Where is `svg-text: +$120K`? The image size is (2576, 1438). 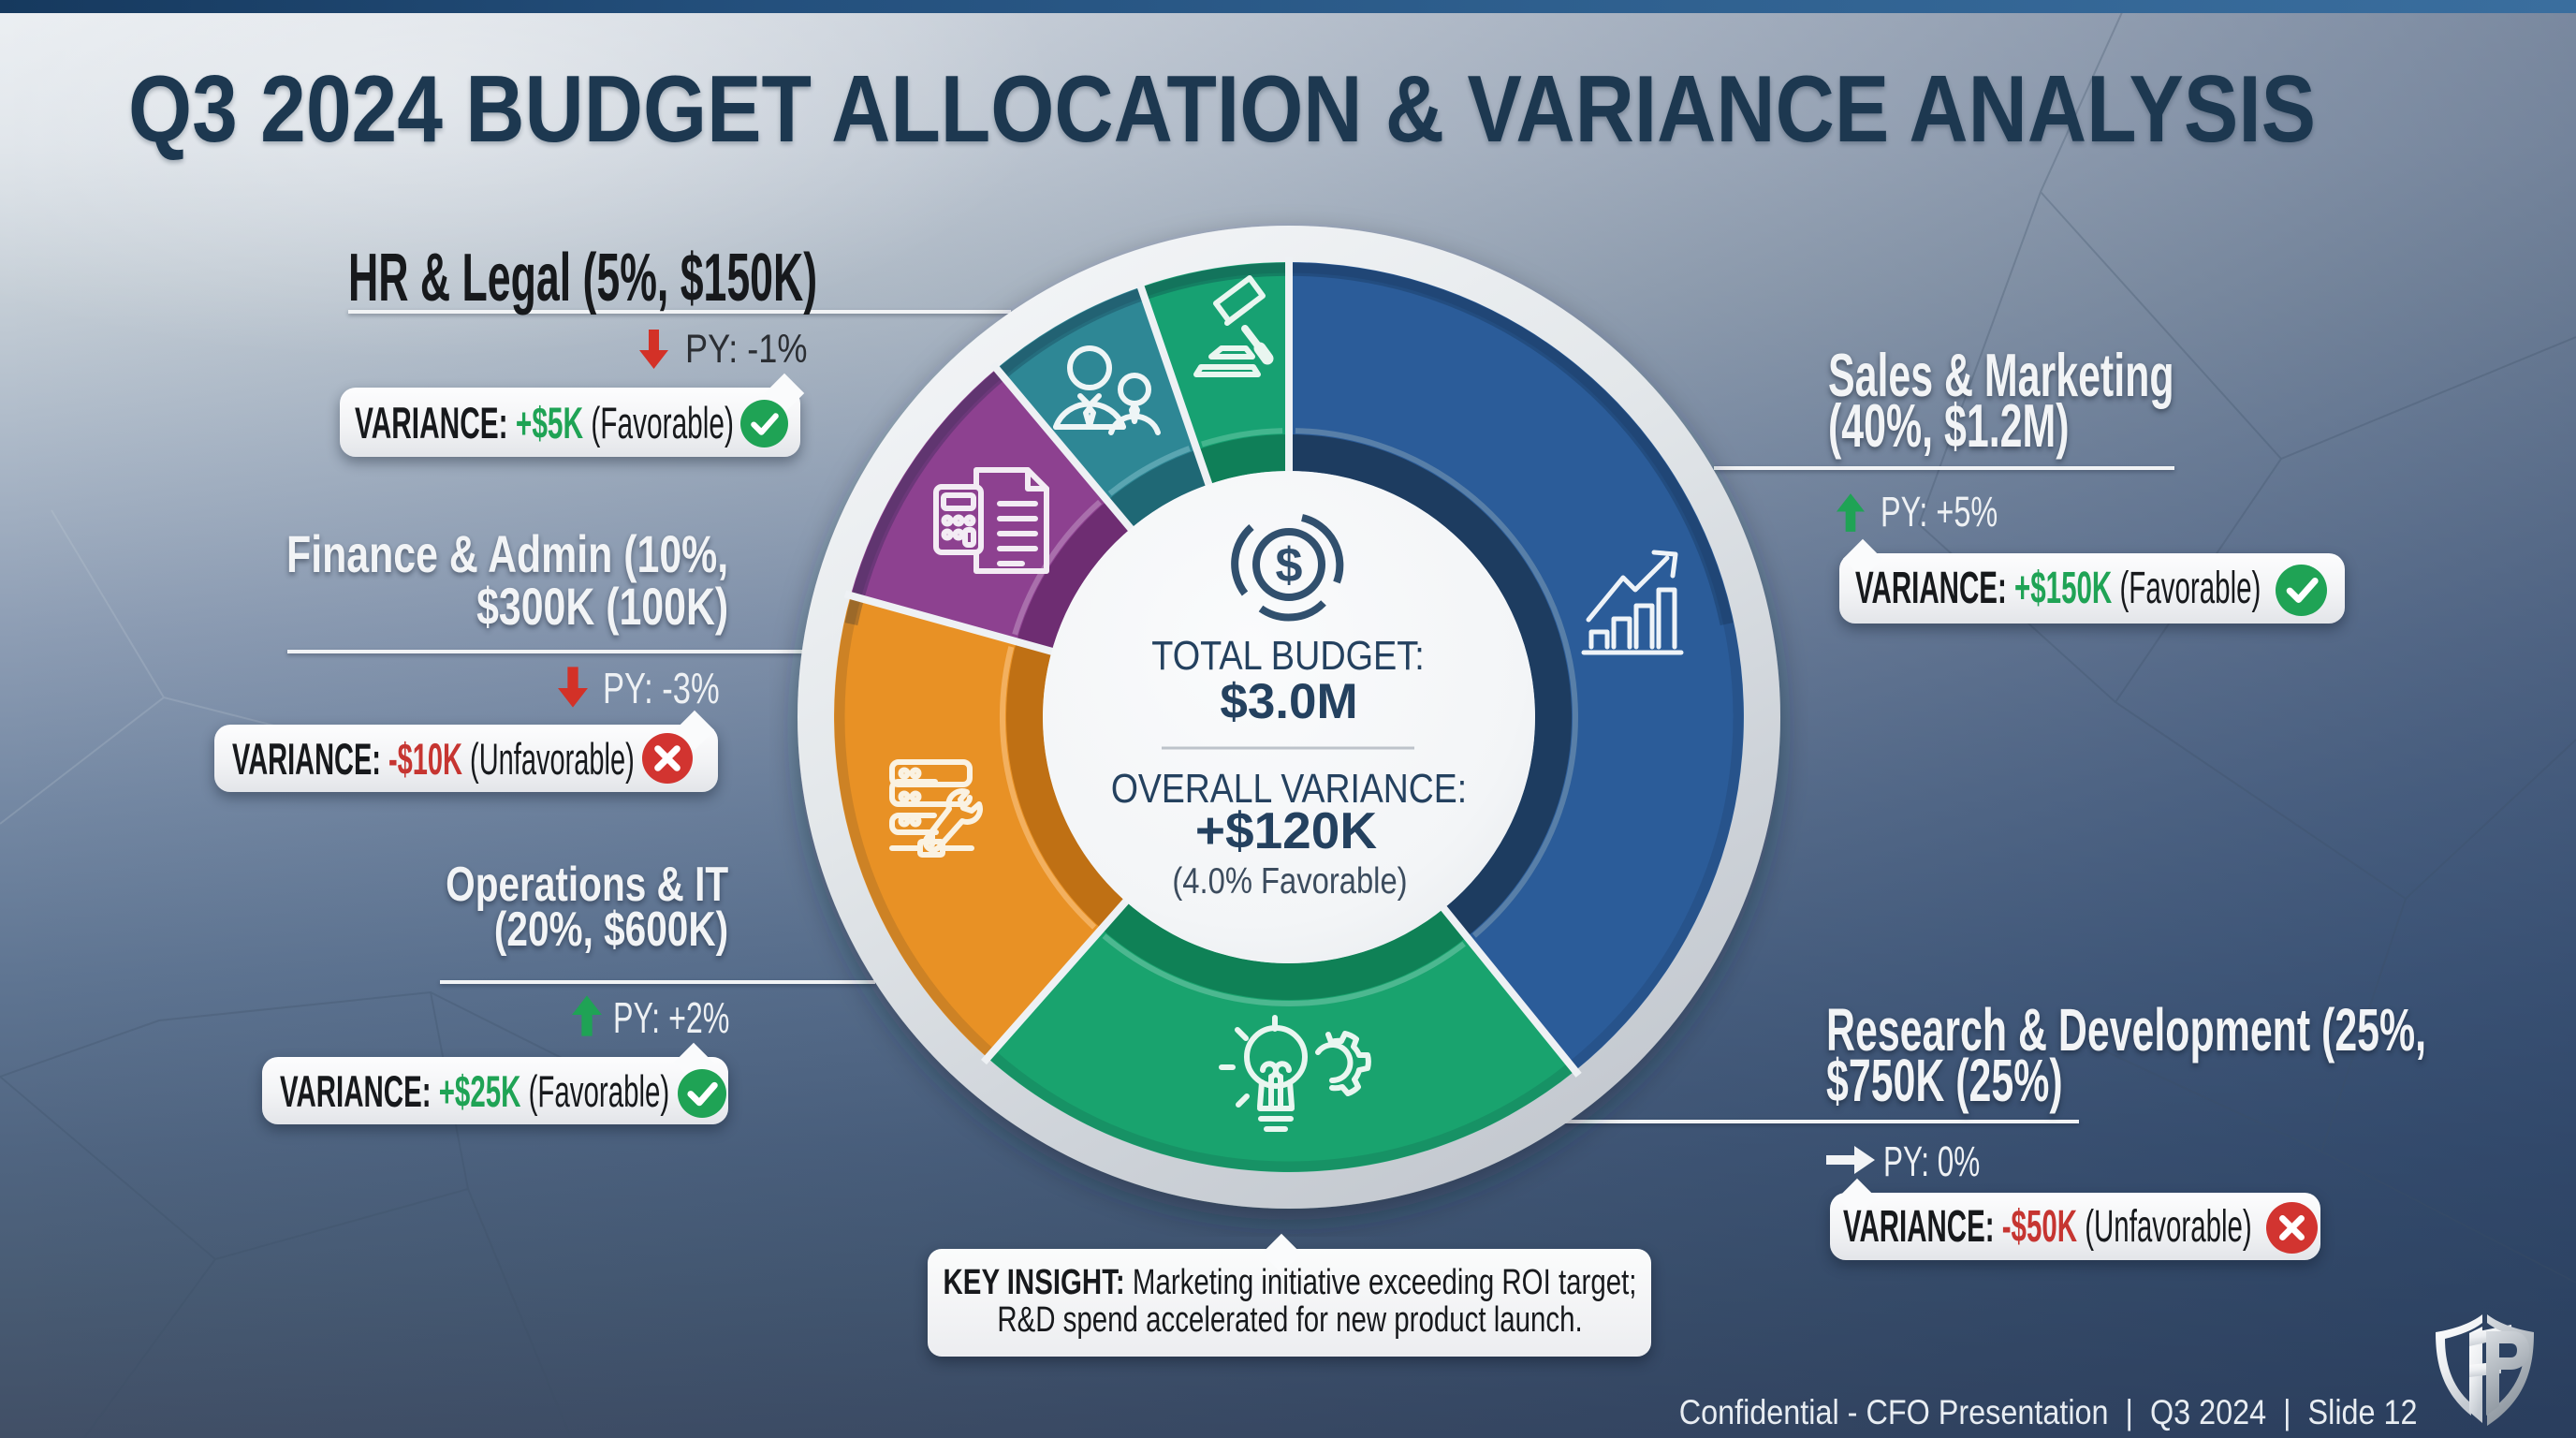 svg-text: +$120K is located at coordinates (1286, 830).